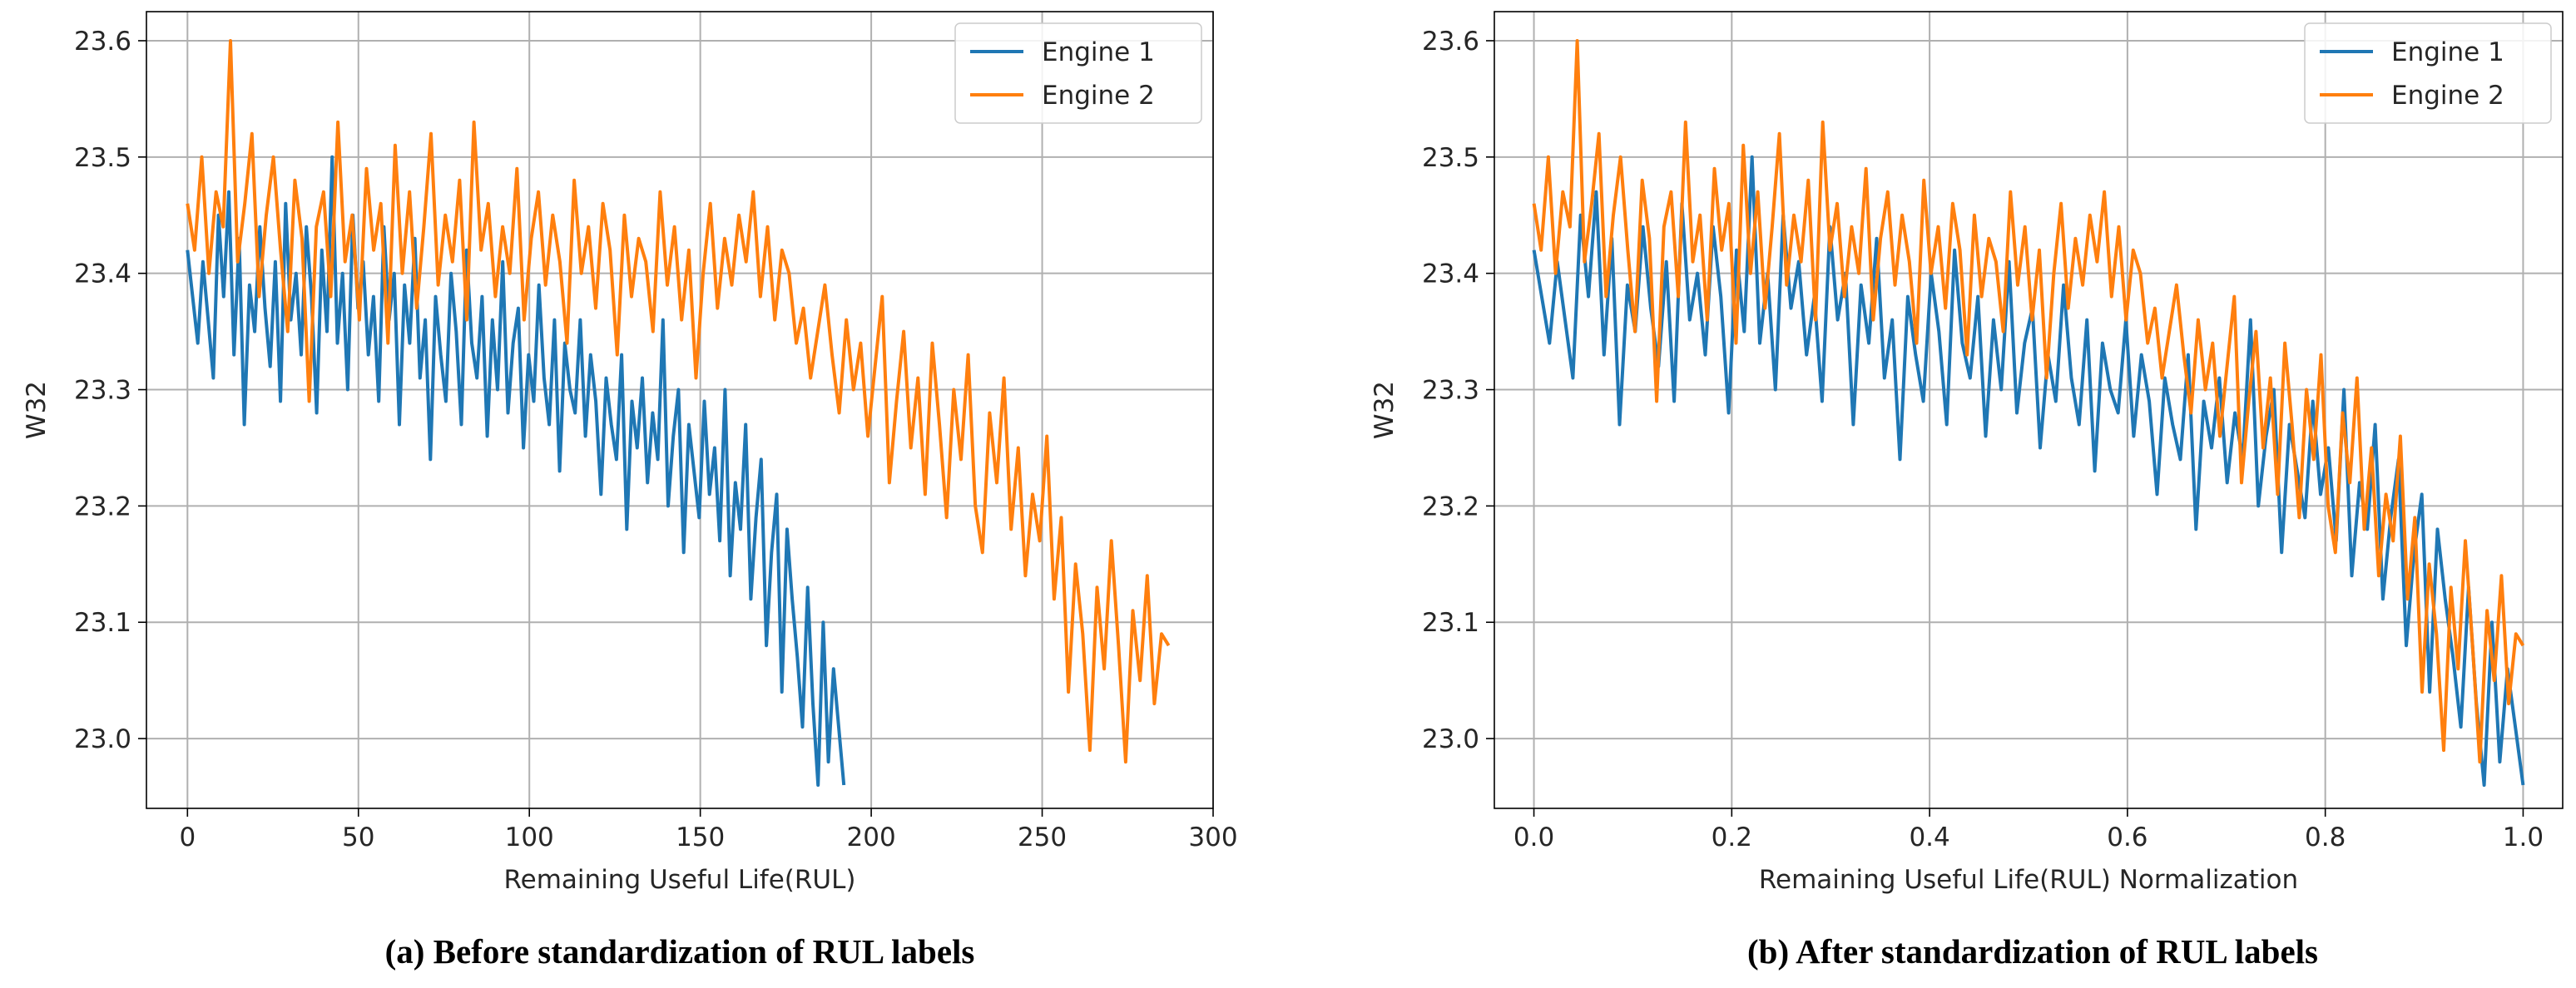 Image resolution: width=2576 pixels, height=988 pixels. What do you see at coordinates (529, 837) in the screenshot?
I see `x-tick-label: 100` at bounding box center [529, 837].